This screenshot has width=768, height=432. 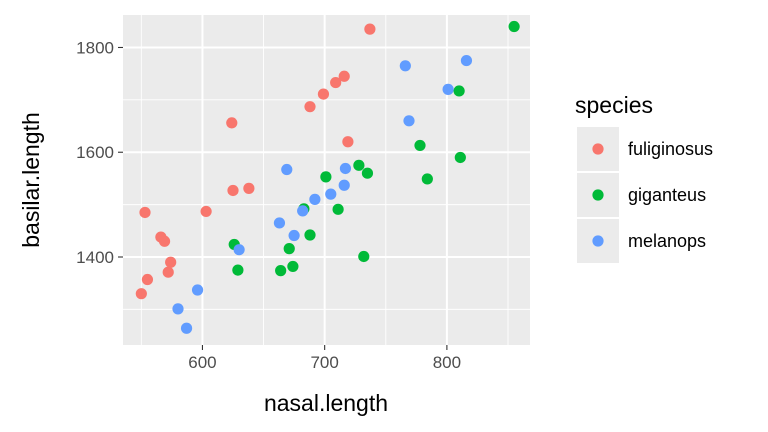 I want to click on y-tick-label: 1800, so click(x=95, y=47).